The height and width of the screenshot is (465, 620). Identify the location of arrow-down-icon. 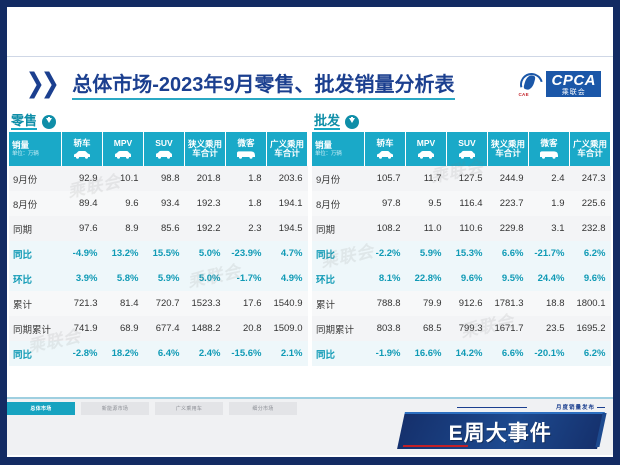
(352, 122).